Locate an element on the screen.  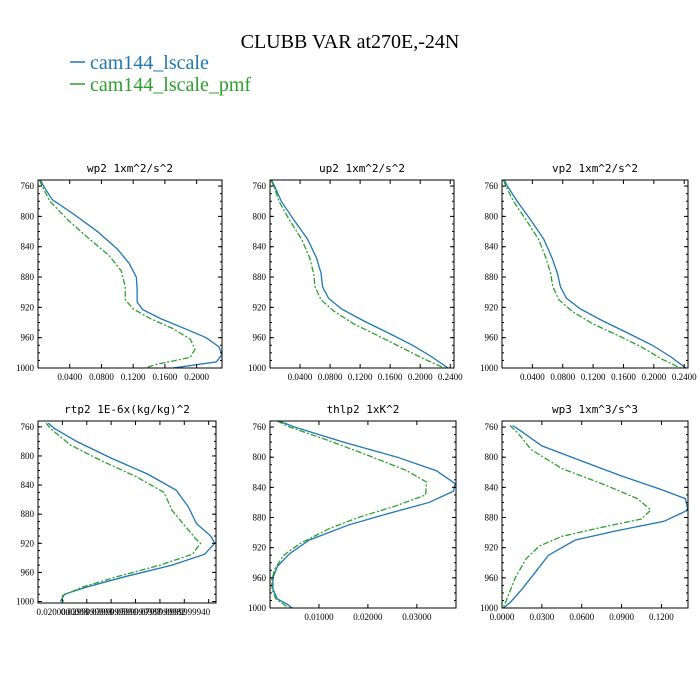
plot-frame-up2 is located at coordinates (362, 274).